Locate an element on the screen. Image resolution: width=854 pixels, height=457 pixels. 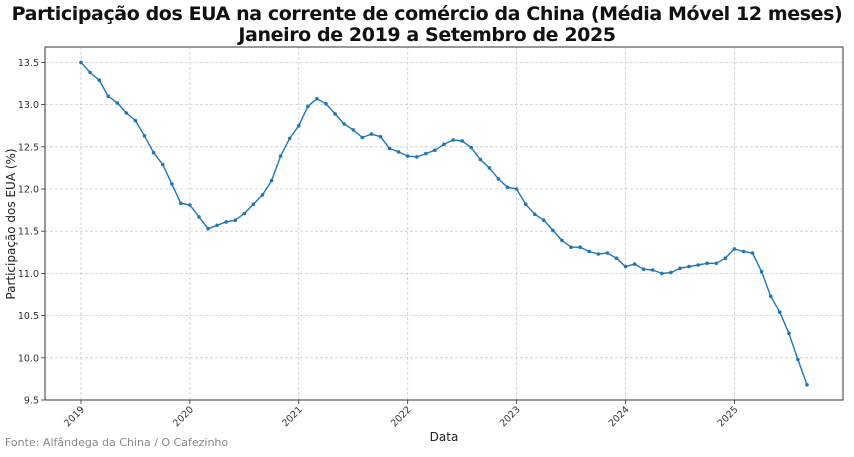
y-axis-ticks: 9.5 10.0 10.5 11.0 11.5 12.0 12.5 13.0 13.5 is located at coordinates (31, 232).